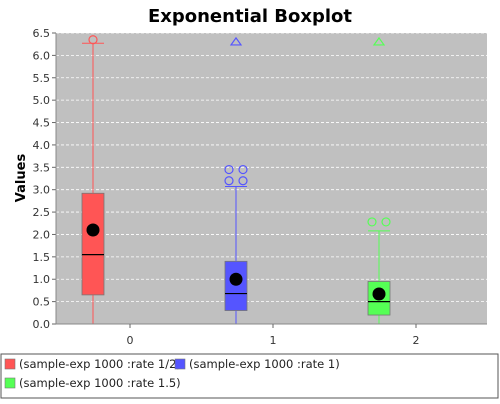 This screenshot has width=500, height=404. What do you see at coordinates (264, 364) in the screenshot?
I see `legend-label: (sample-exp 1000 :rate 1)` at bounding box center [264, 364].